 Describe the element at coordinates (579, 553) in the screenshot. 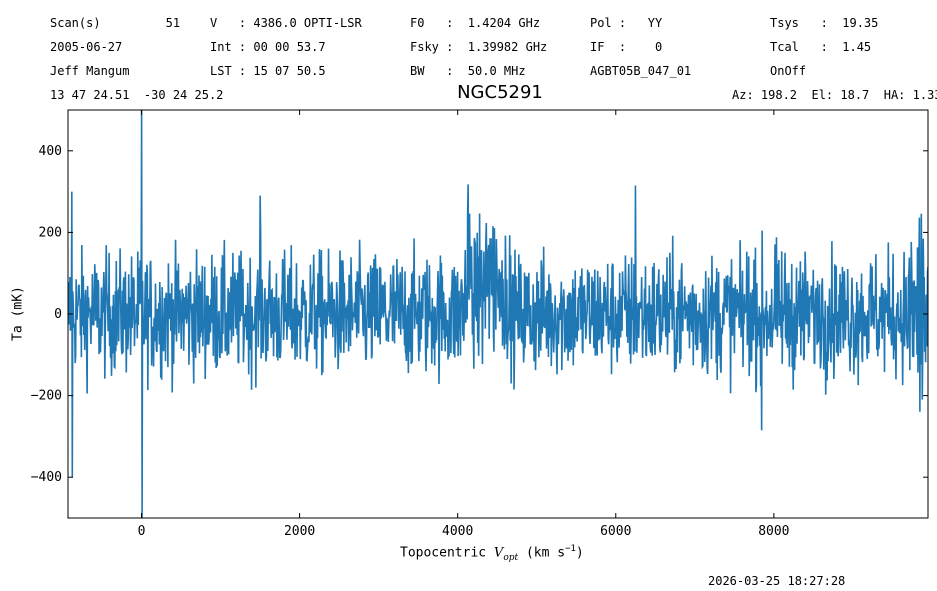

I see `x-axis-label-close: )` at that location.